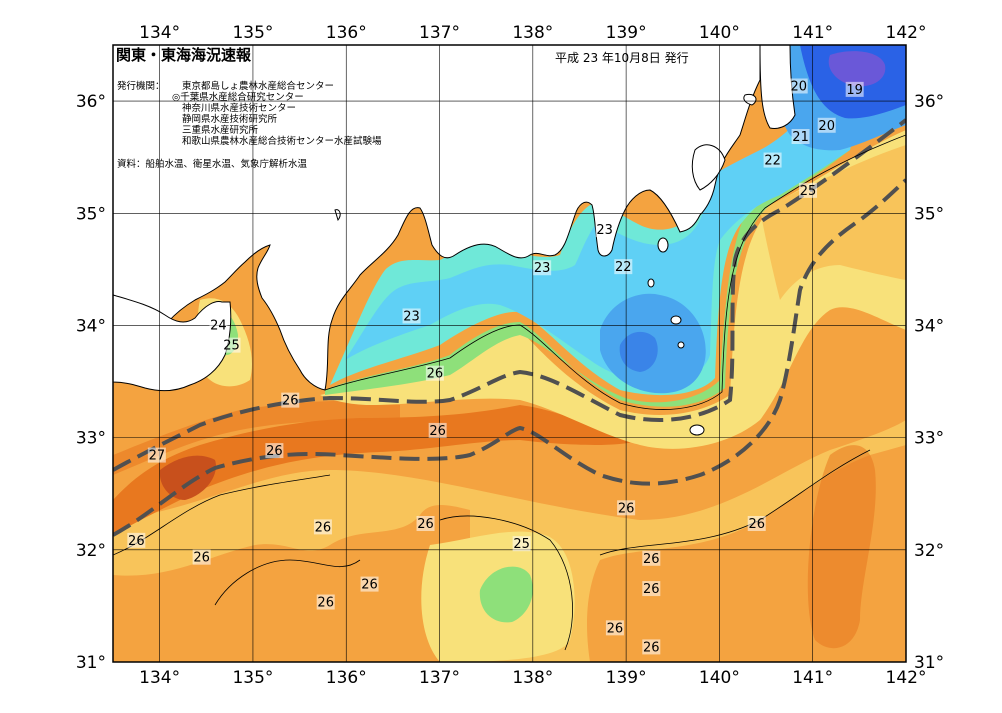 The height and width of the screenshot is (713, 1002). Describe the element at coordinates (929, 326) in the screenshot. I see `latitude-label-right: 34°` at that location.